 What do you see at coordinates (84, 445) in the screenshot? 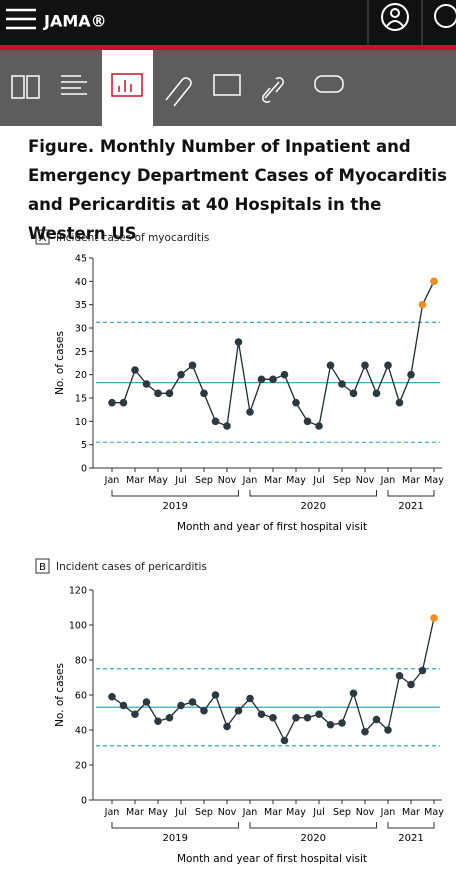
I see `y-tick-label: 5` at bounding box center [84, 445].